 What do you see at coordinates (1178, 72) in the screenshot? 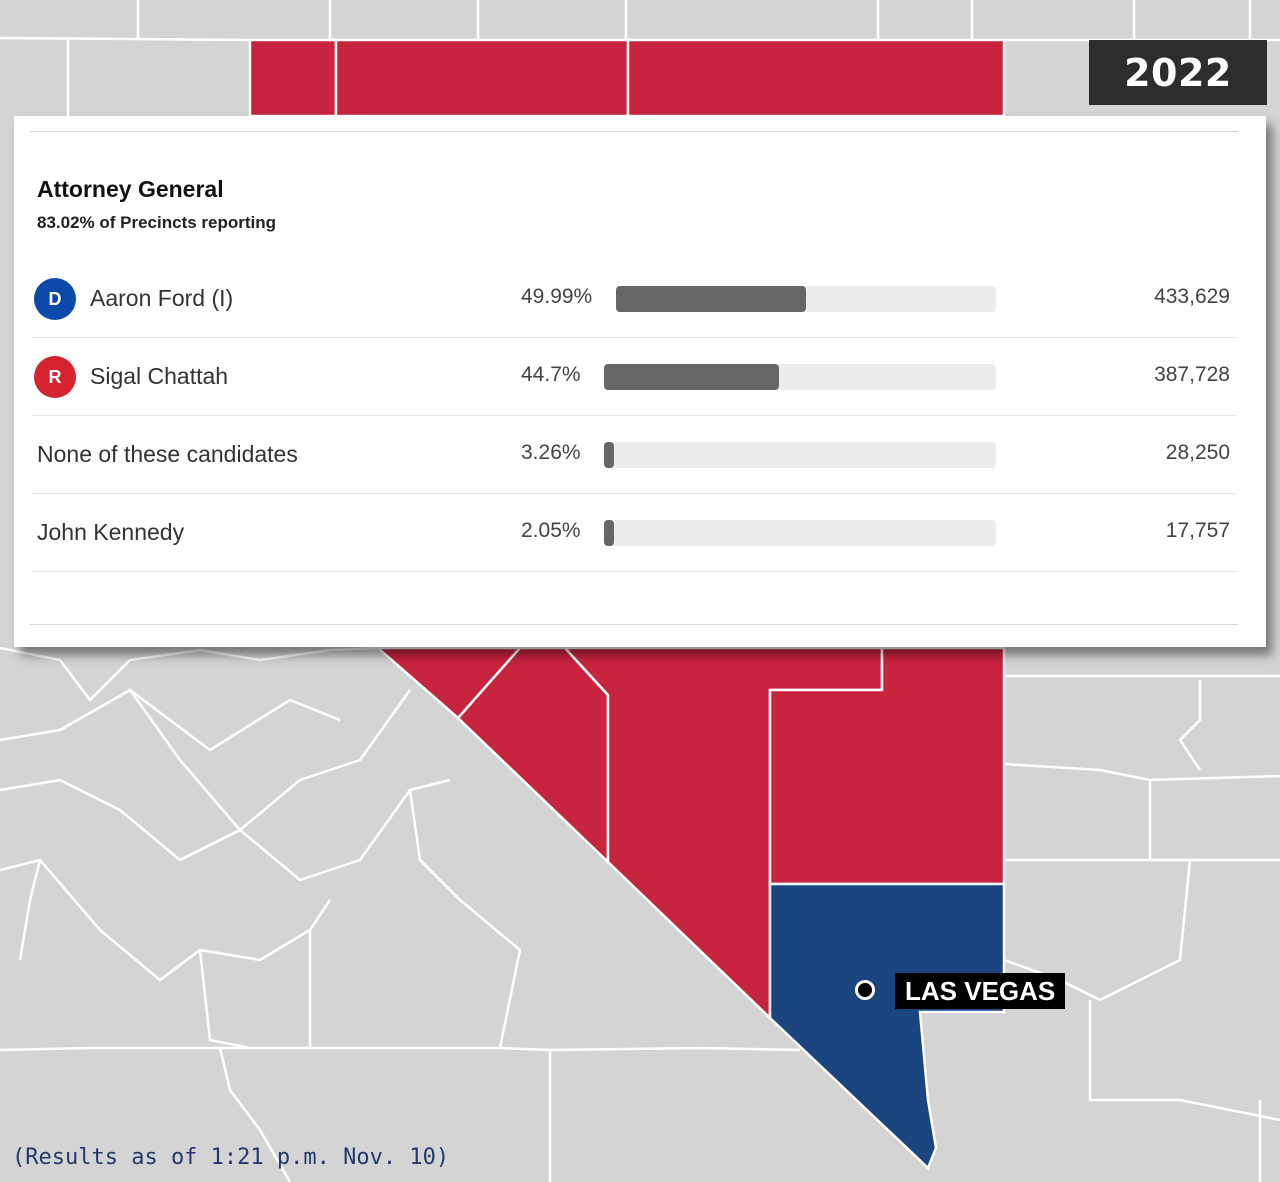
I see `year-badge: 2022` at bounding box center [1178, 72].